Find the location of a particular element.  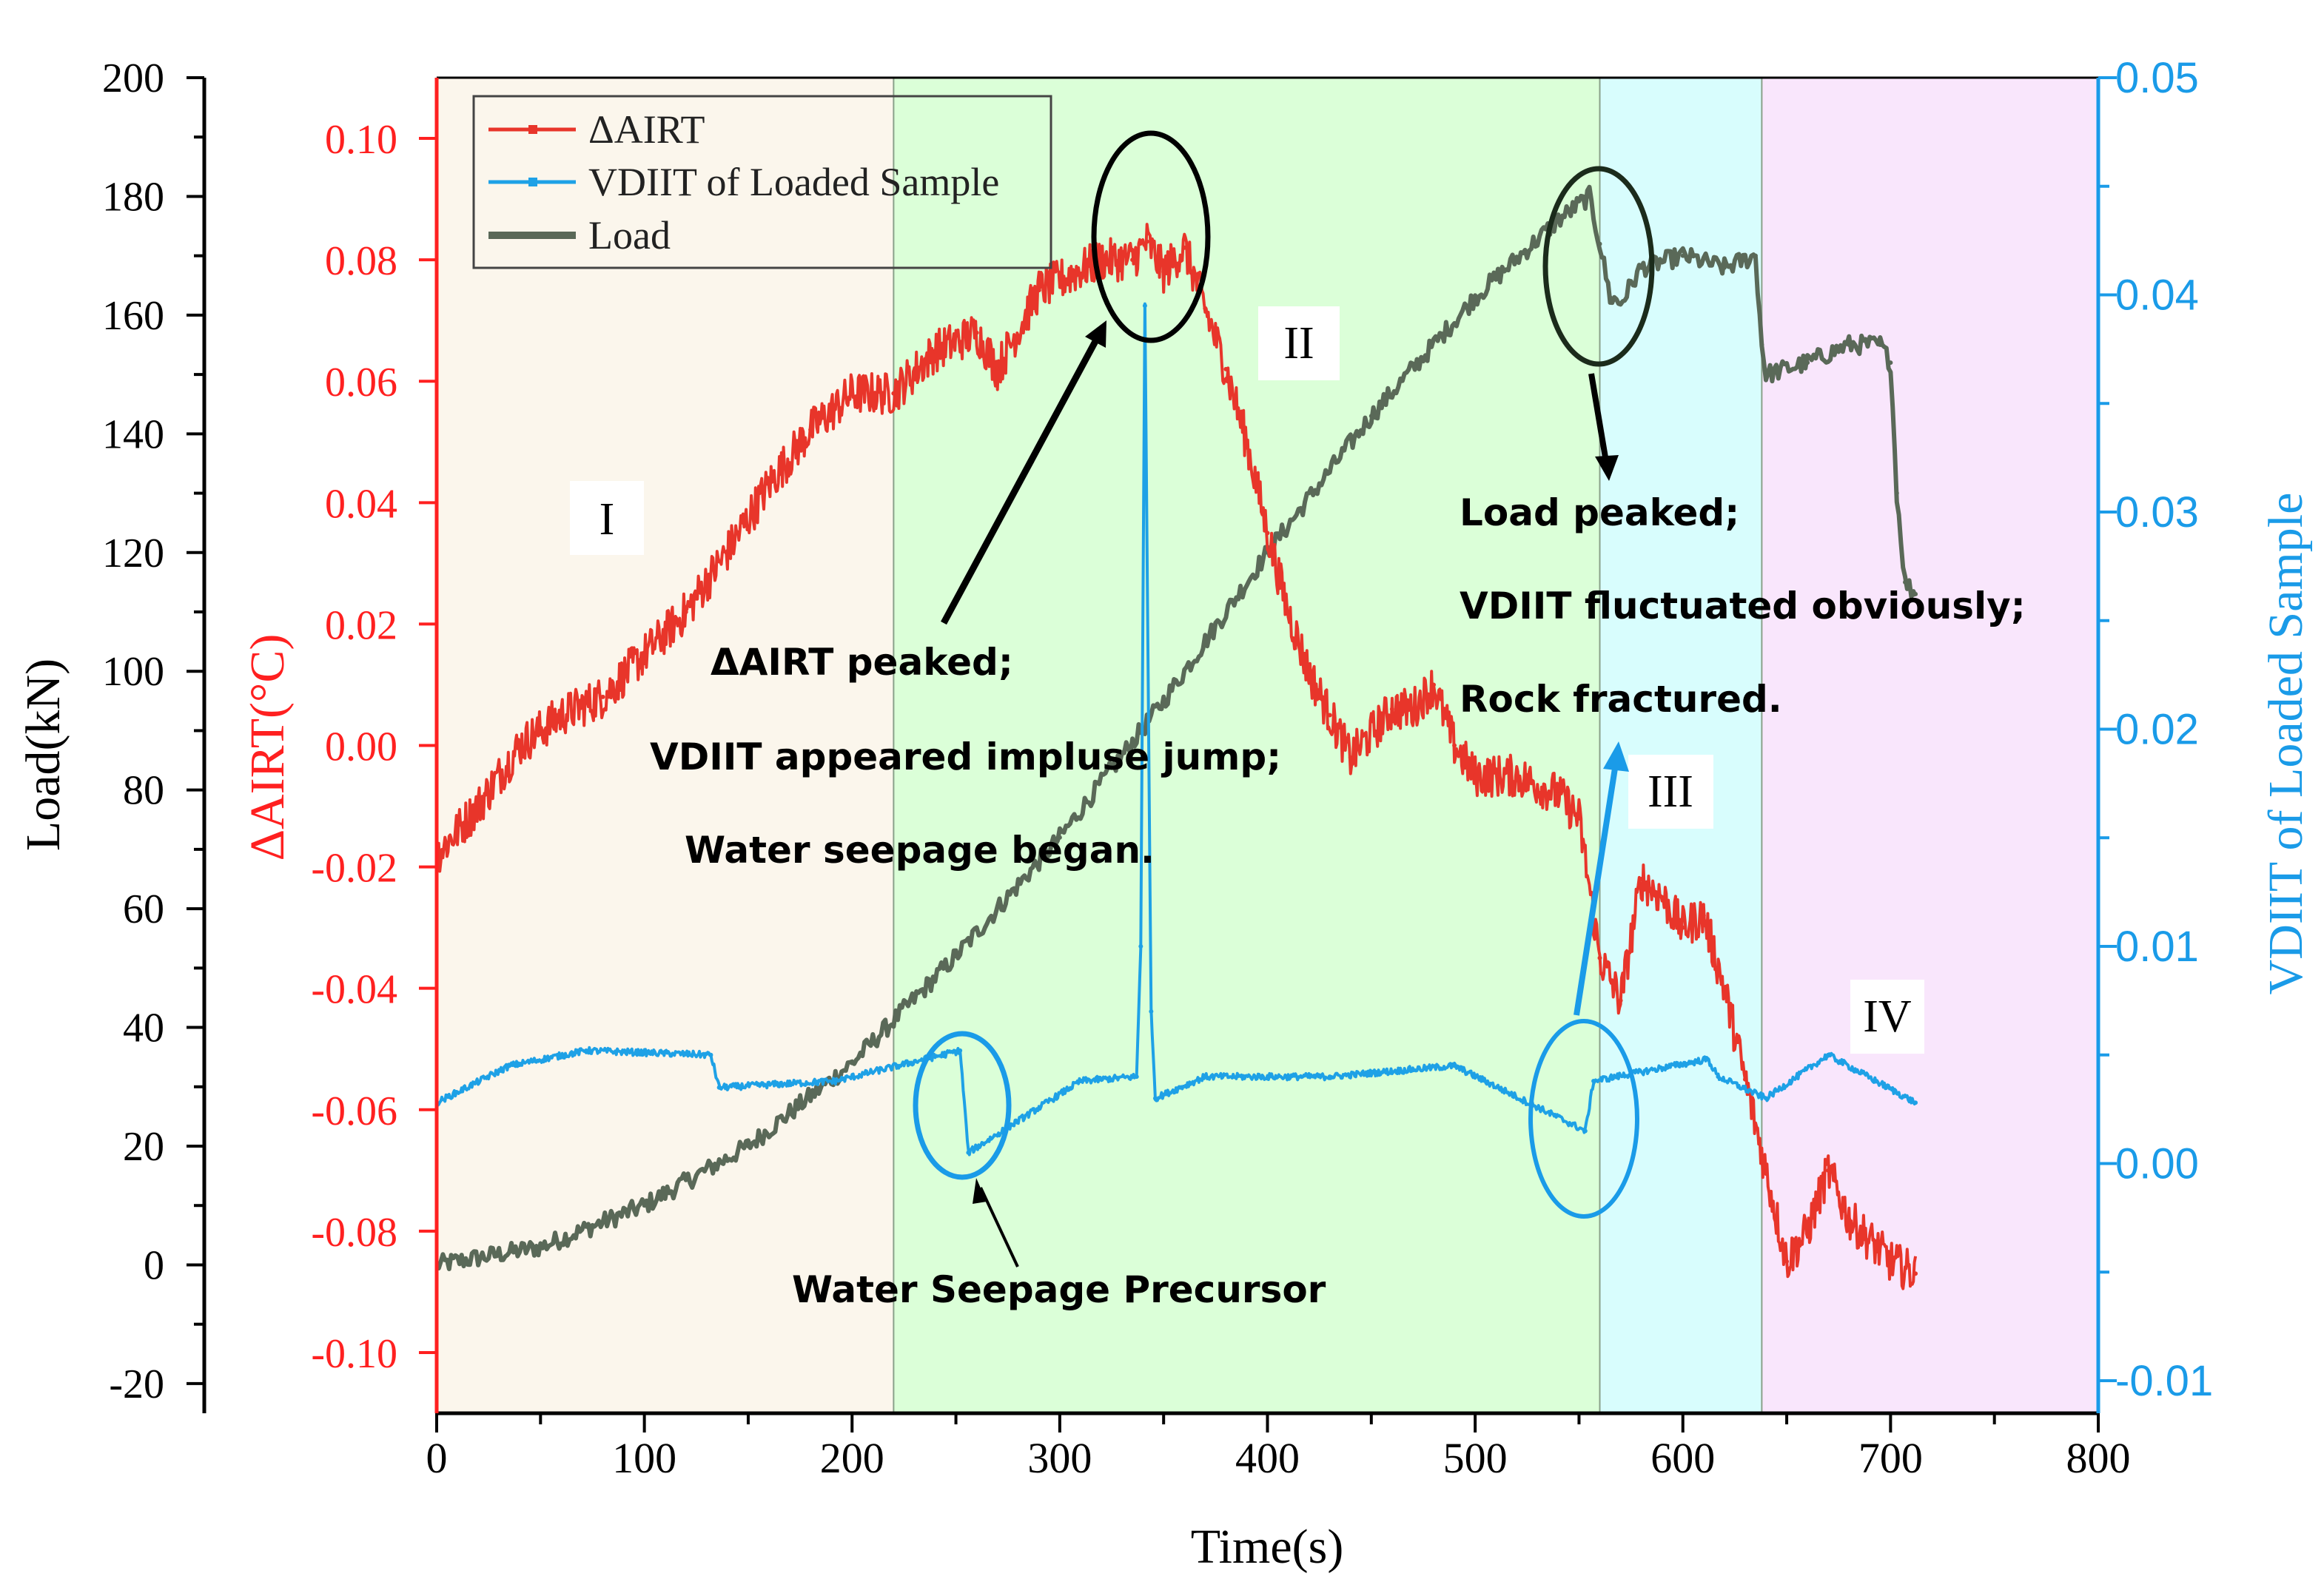

aairt-tick-label: 0.10 is located at coordinates (361, 140).